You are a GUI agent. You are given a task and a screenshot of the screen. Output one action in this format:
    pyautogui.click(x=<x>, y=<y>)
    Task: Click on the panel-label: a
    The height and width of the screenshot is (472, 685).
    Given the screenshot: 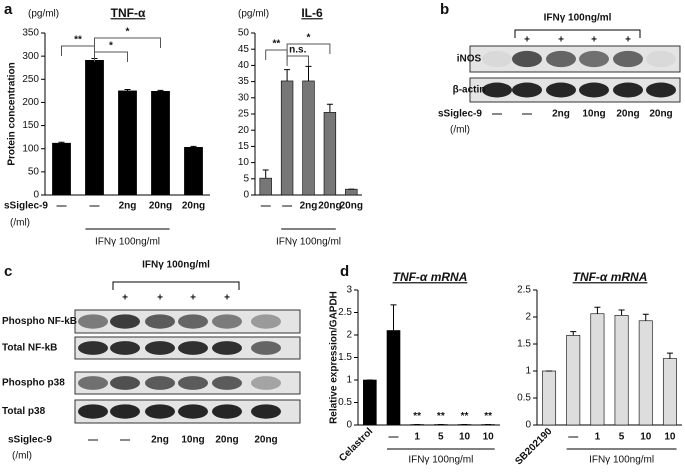 What is the action you would take?
    pyautogui.click(x=8, y=9)
    